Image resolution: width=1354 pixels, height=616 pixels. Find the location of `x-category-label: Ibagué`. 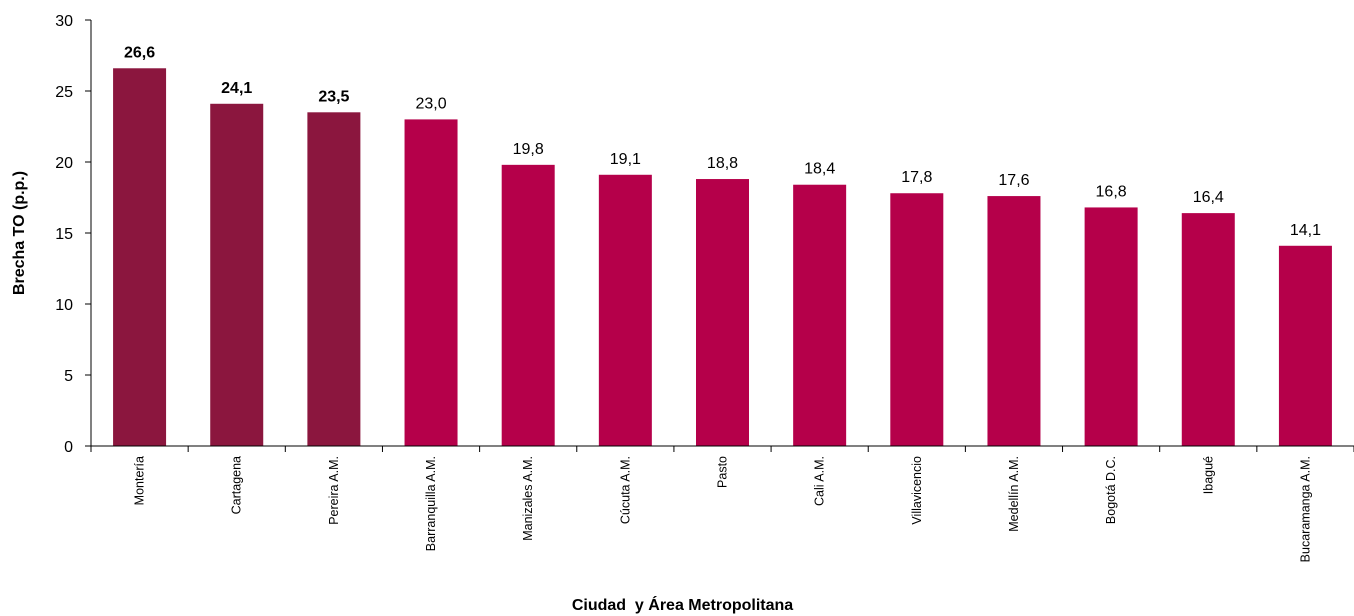

x-category-label: Ibagué is located at coordinates (1208, 475).